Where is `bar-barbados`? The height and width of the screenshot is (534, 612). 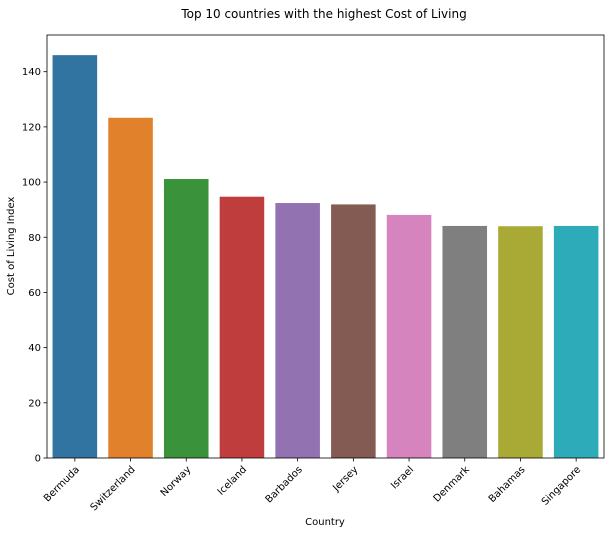 bar-barbados is located at coordinates (297, 330).